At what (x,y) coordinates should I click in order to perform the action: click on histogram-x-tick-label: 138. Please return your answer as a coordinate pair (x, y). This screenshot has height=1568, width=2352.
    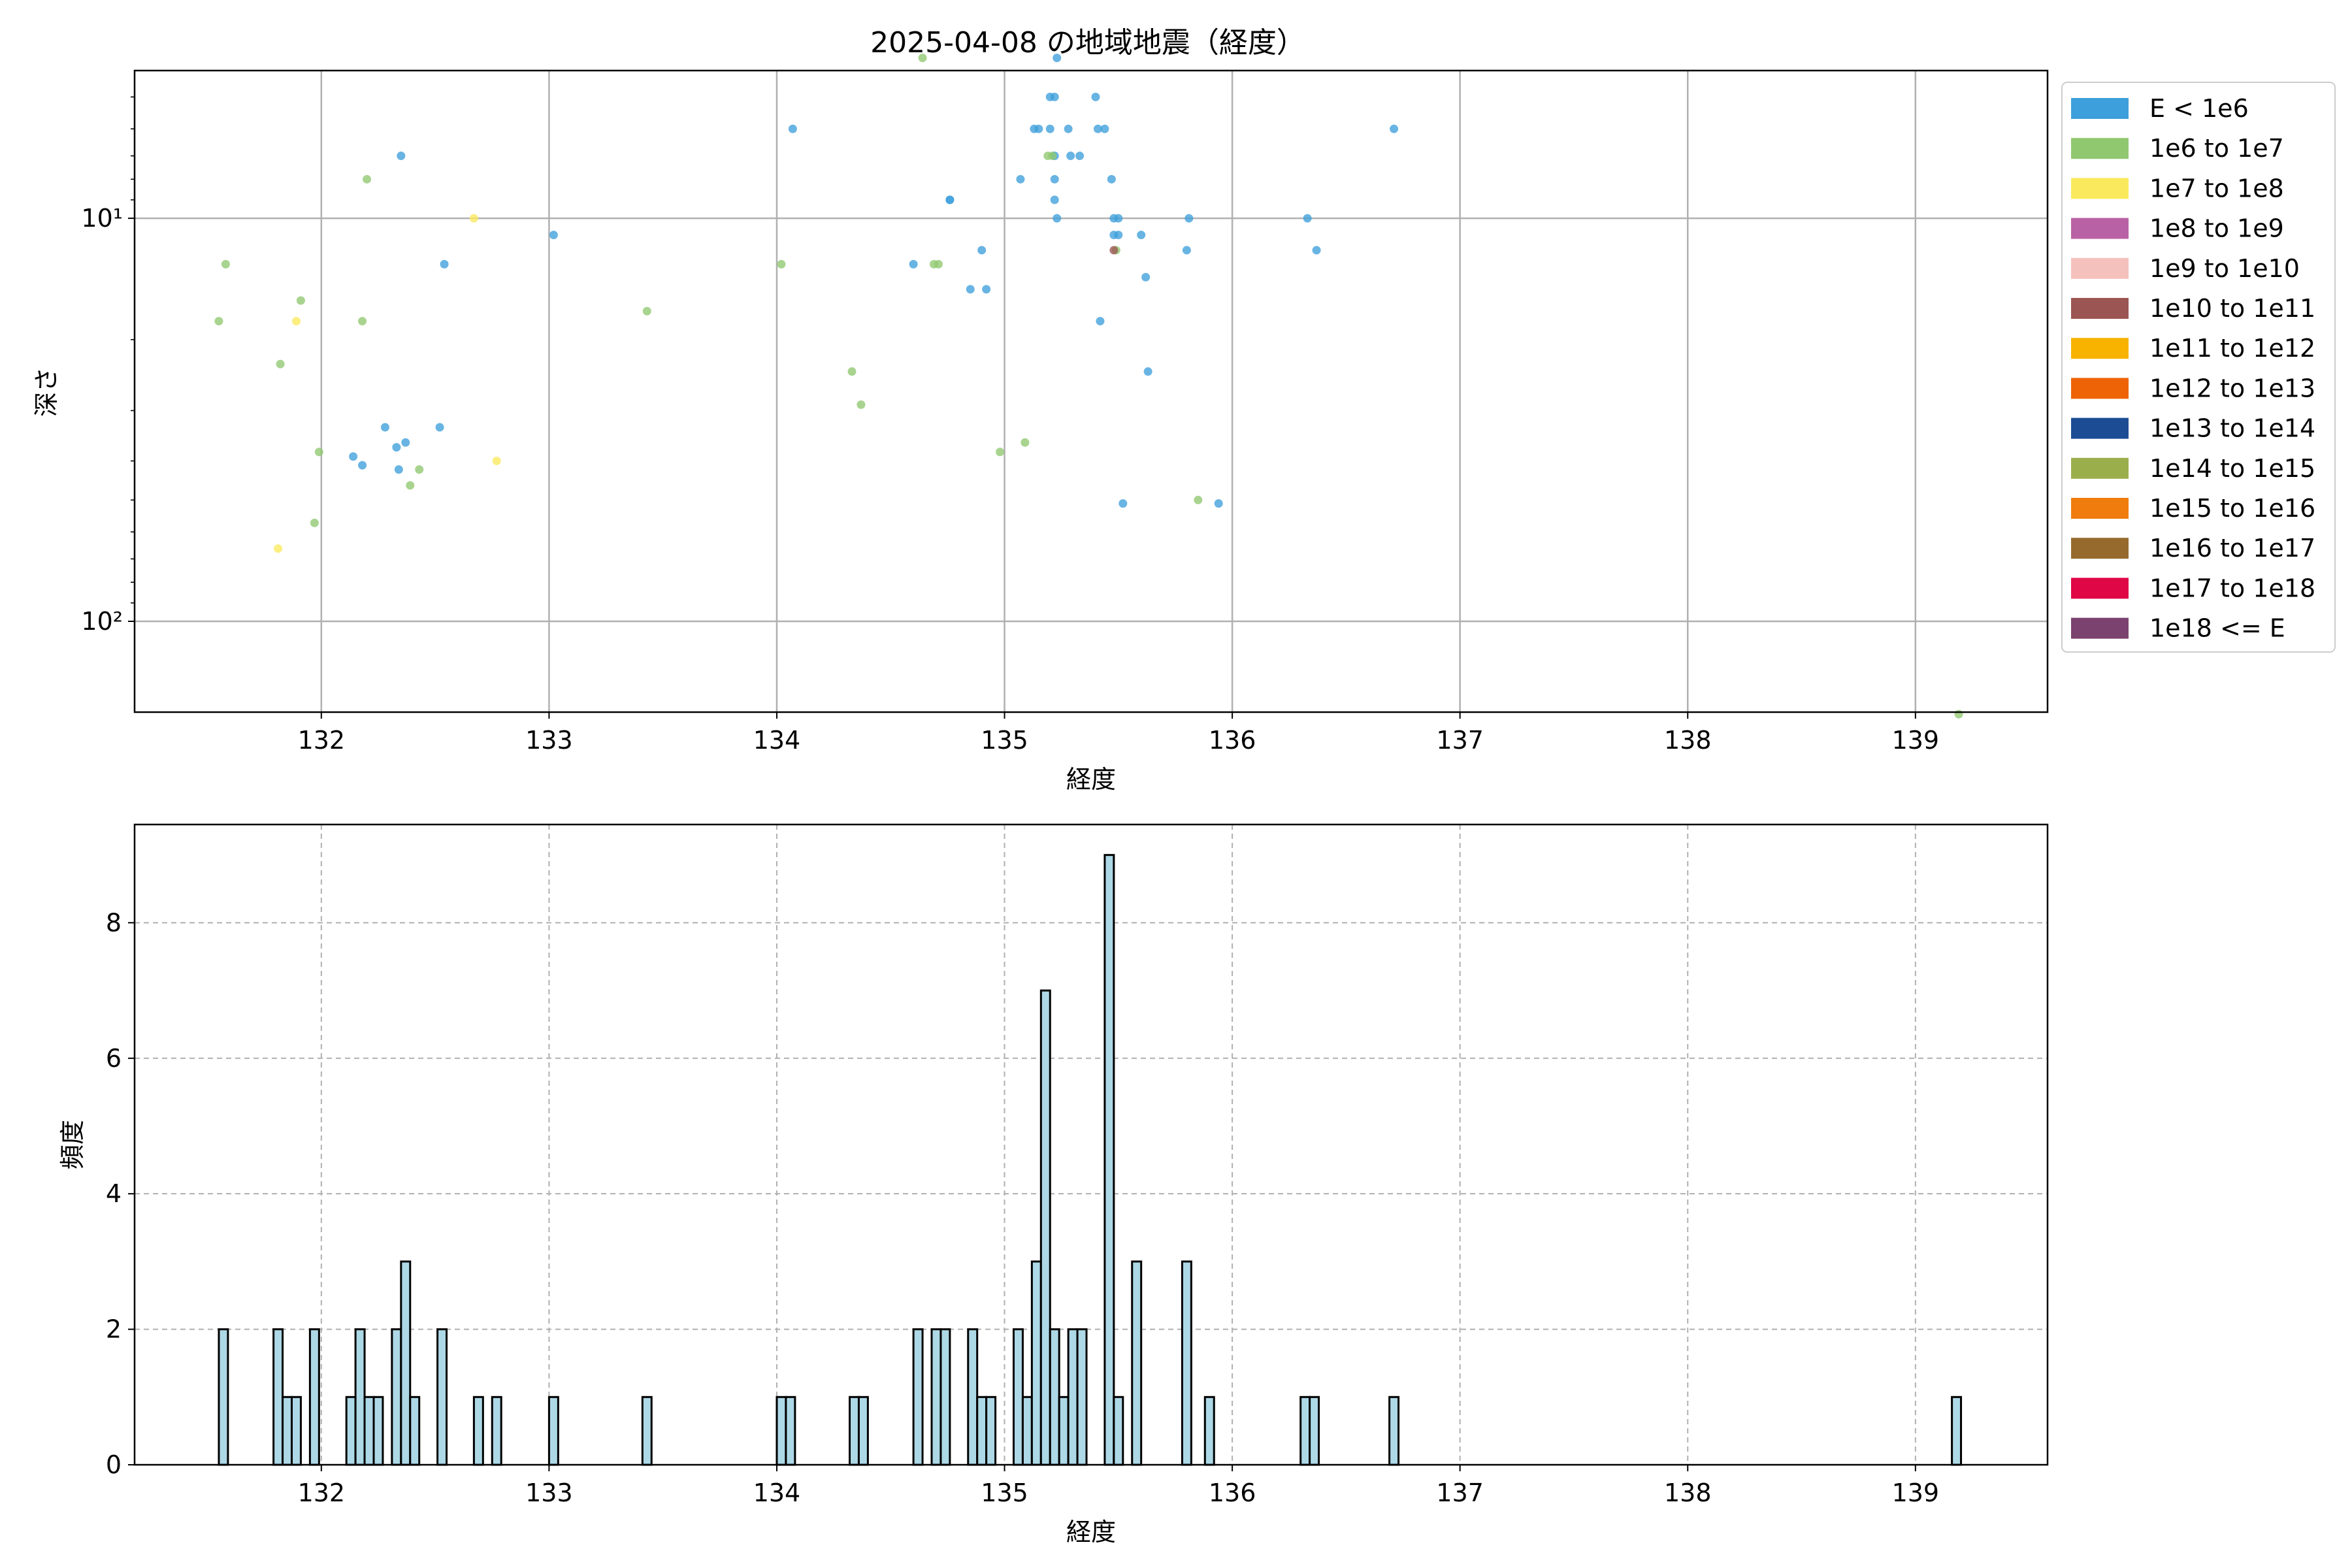
    Looking at the image, I should click on (1688, 1492).